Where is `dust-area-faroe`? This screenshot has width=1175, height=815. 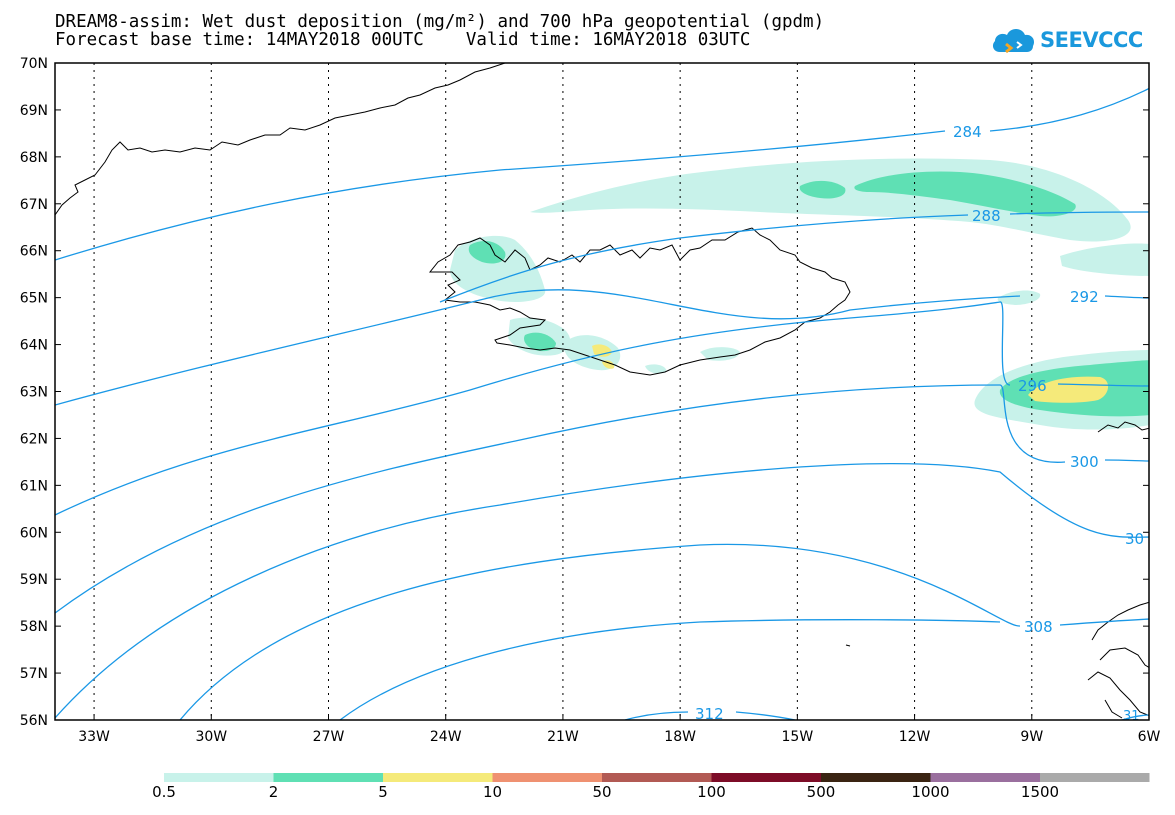
dust-area-faroe is located at coordinates (1019, 297).